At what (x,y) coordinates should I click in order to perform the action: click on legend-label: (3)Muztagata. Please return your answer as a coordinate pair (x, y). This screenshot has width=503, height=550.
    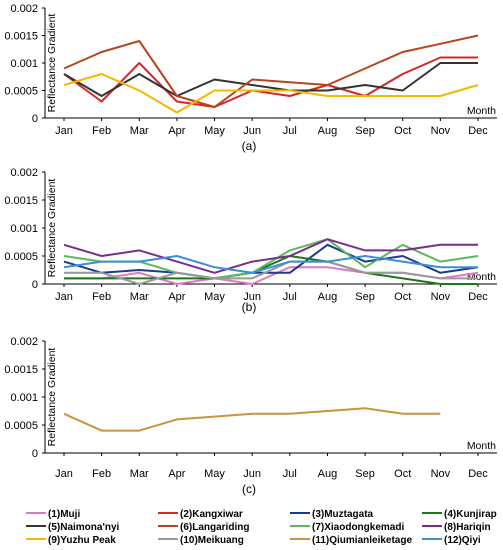
    Looking at the image, I should click on (343, 514).